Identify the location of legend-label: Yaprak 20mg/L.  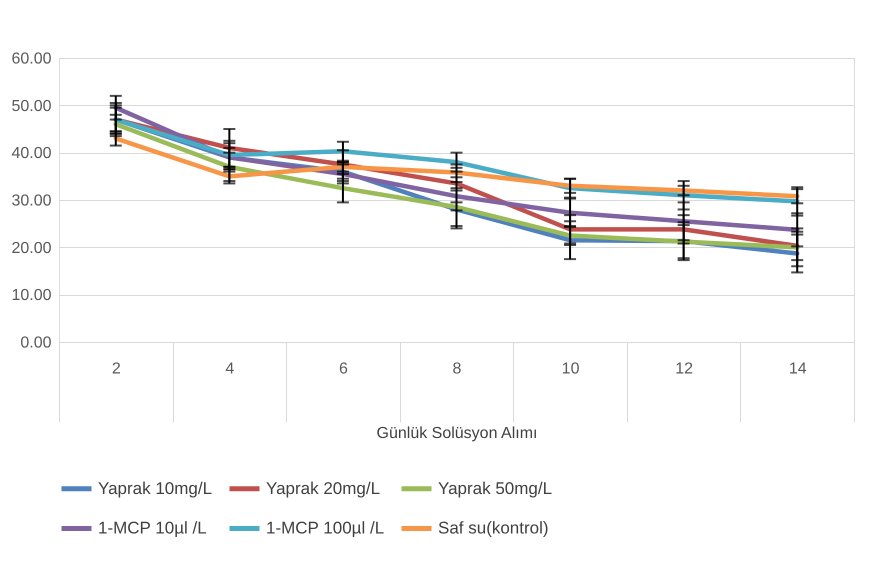
(323, 488).